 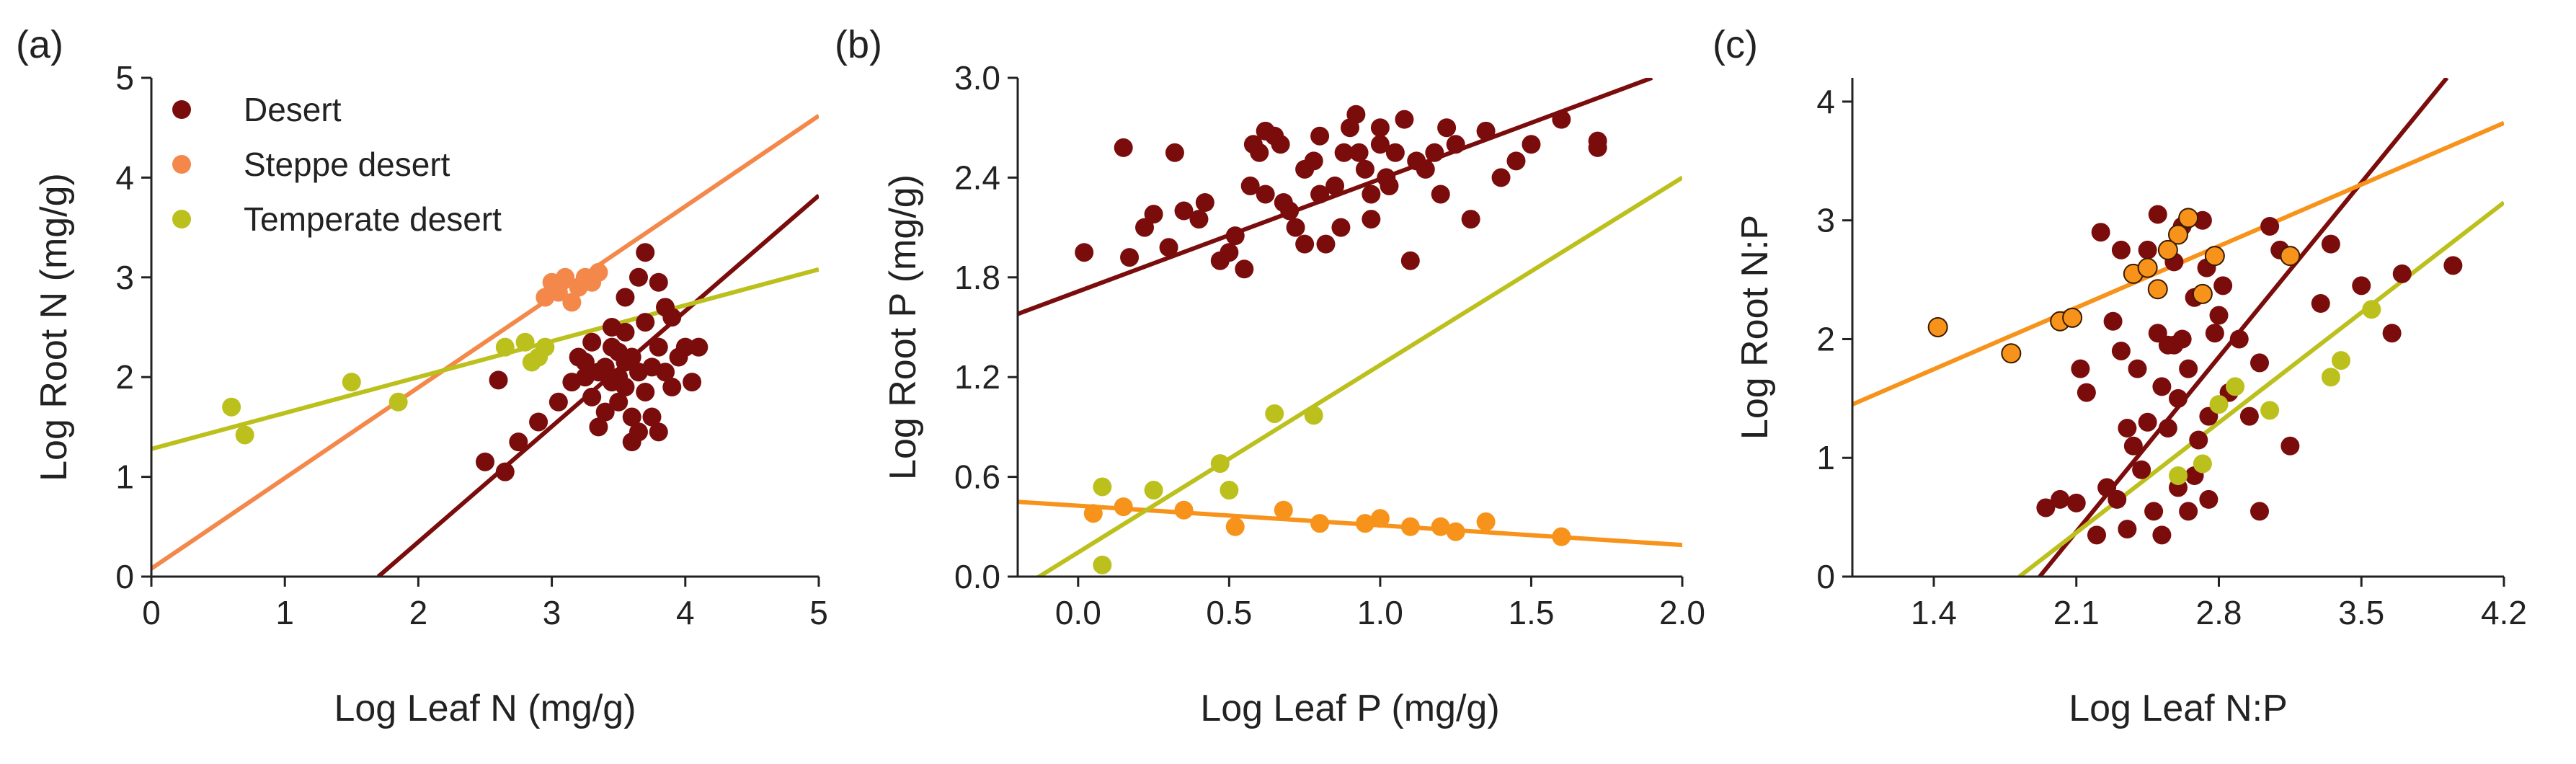 I want to click on x-tick-label: 0.0, so click(x=1078, y=612).